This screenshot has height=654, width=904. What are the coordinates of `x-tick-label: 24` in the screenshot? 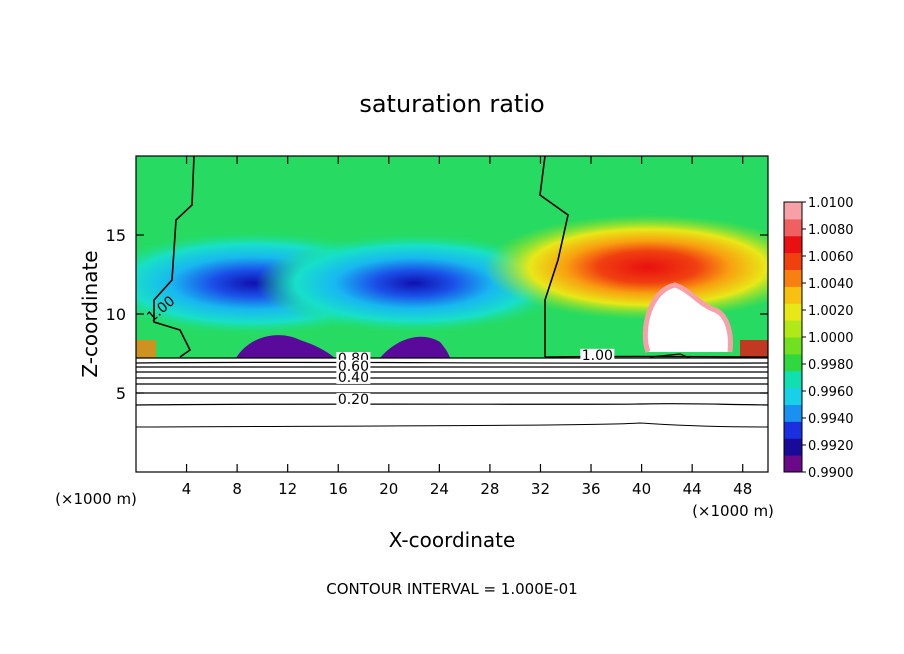 It's located at (439, 489).